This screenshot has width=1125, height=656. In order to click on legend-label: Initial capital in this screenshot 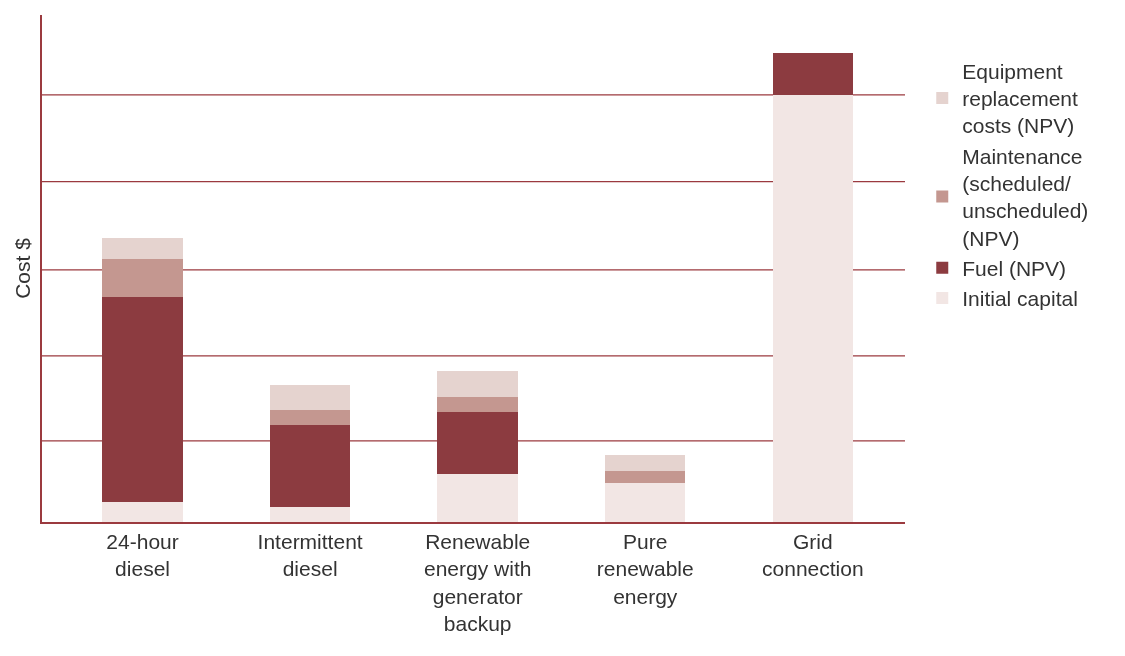, I will do `click(1020, 299)`.